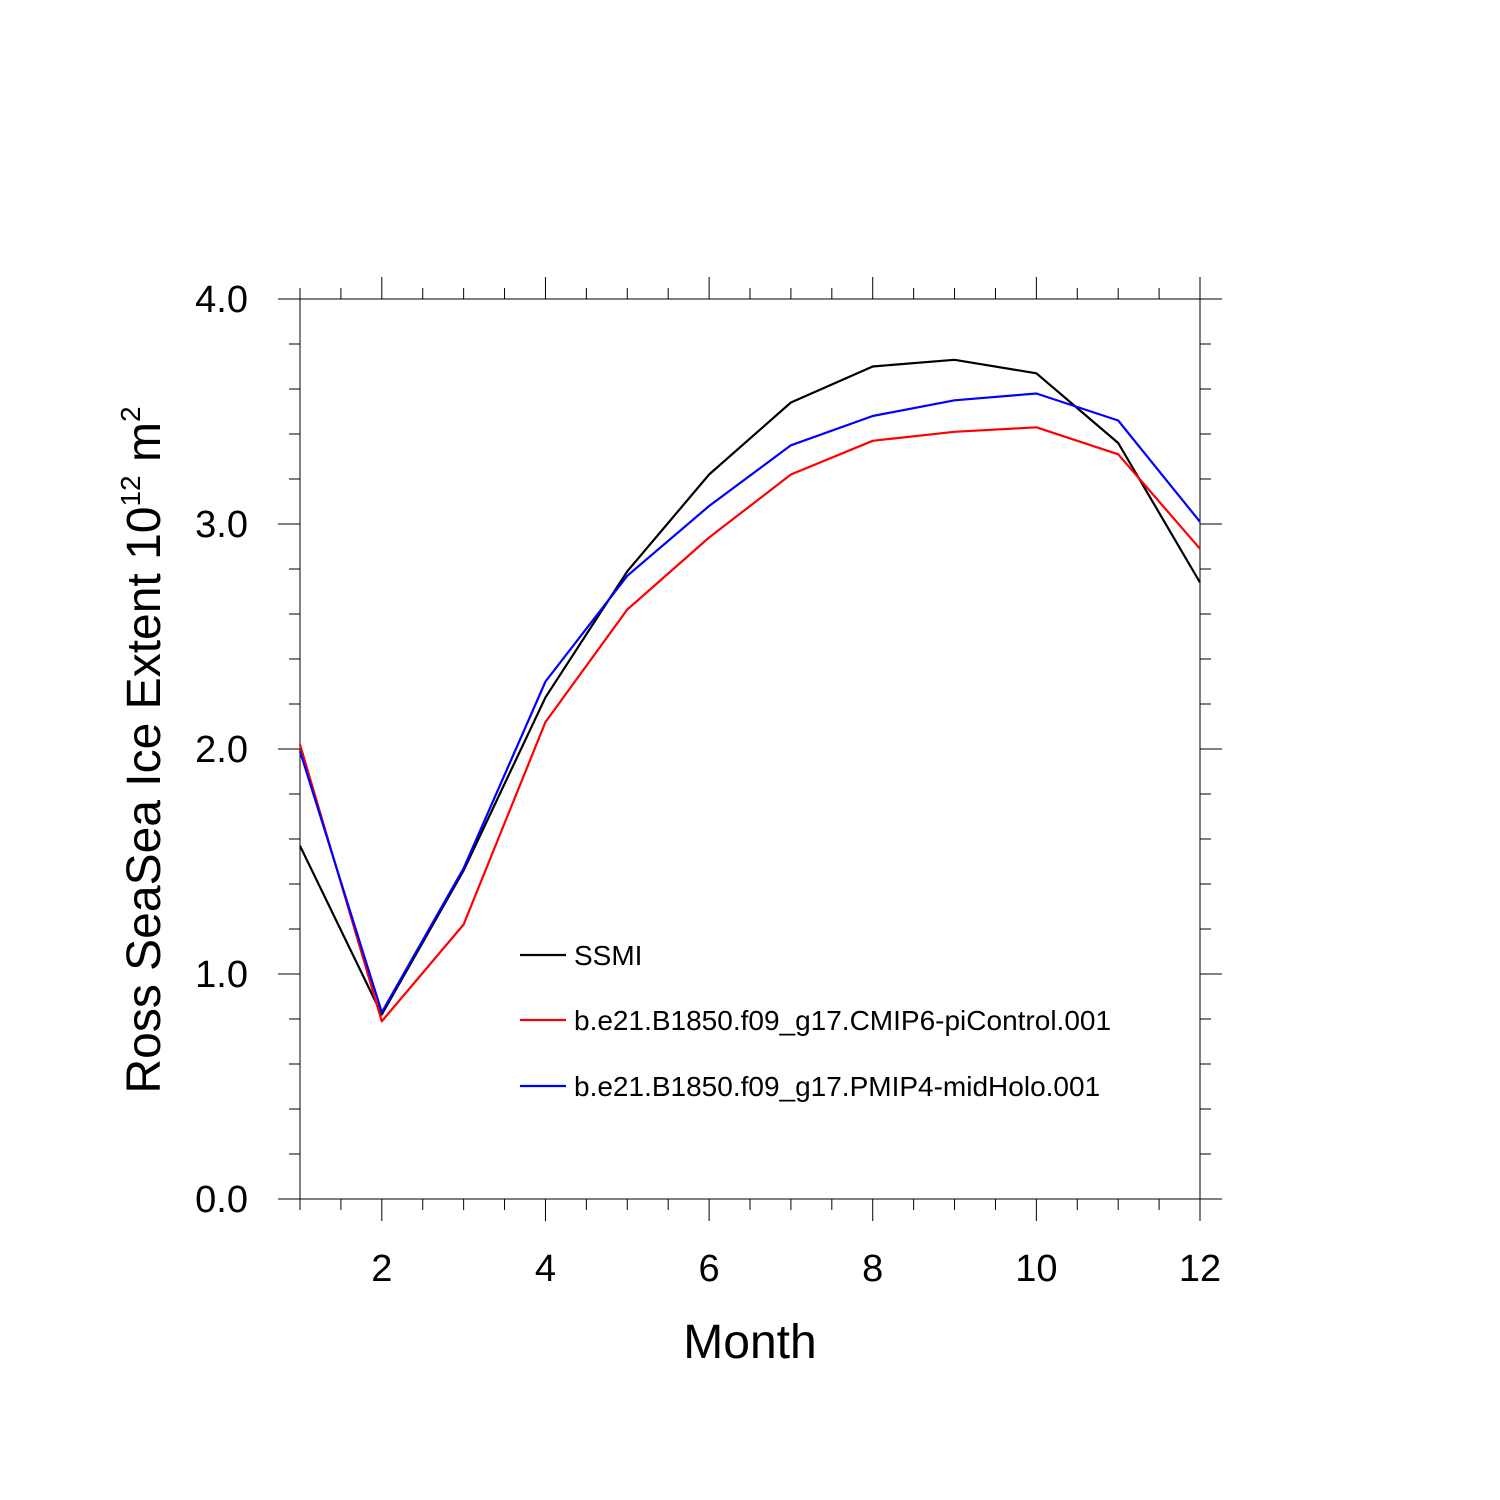 This screenshot has height=1500, width=1500. What do you see at coordinates (1036, 1269) in the screenshot?
I see `x-tick-label: 10` at bounding box center [1036, 1269].